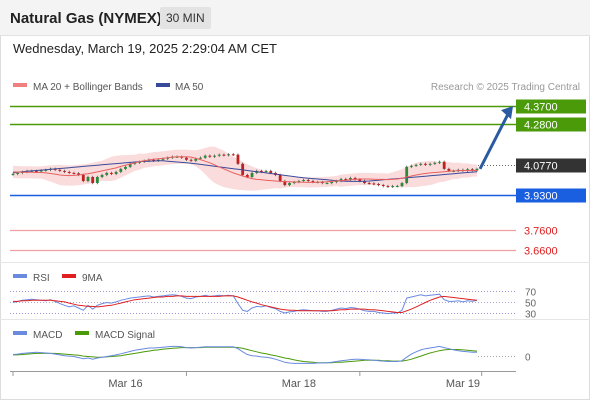 The width and height of the screenshot is (590, 400). I want to click on ma20-legend-swatch, so click(20, 85).